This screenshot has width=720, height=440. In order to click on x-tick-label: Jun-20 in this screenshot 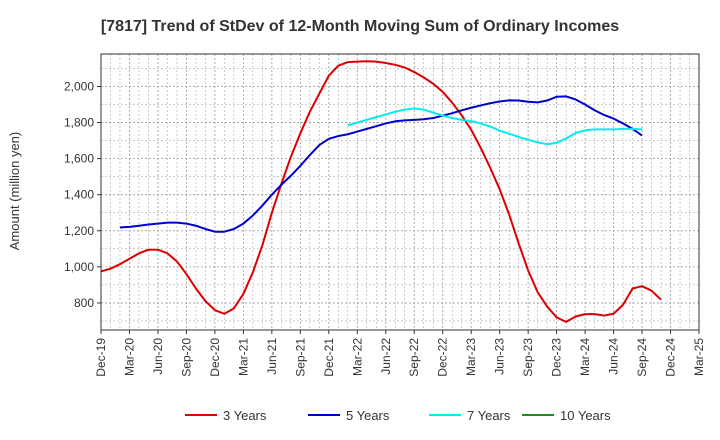, I will do `click(158, 356)`.